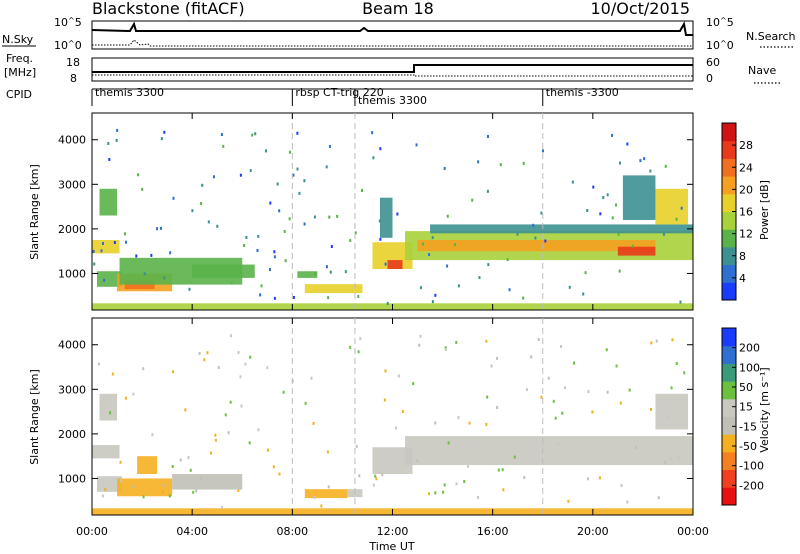  Describe the element at coordinates (748, 446) in the screenshot. I see `velocity-cb-tick-label: -50` at that location.